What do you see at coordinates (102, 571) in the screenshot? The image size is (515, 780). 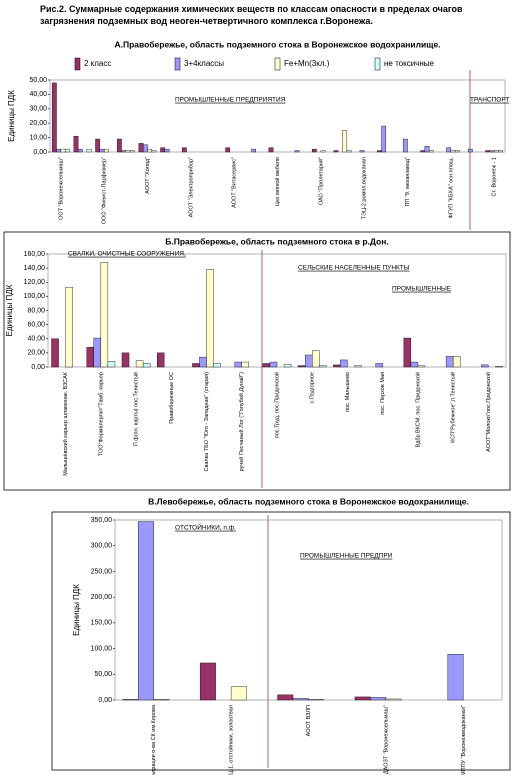 I see `y-tick-label: 250,00` at bounding box center [102, 571].